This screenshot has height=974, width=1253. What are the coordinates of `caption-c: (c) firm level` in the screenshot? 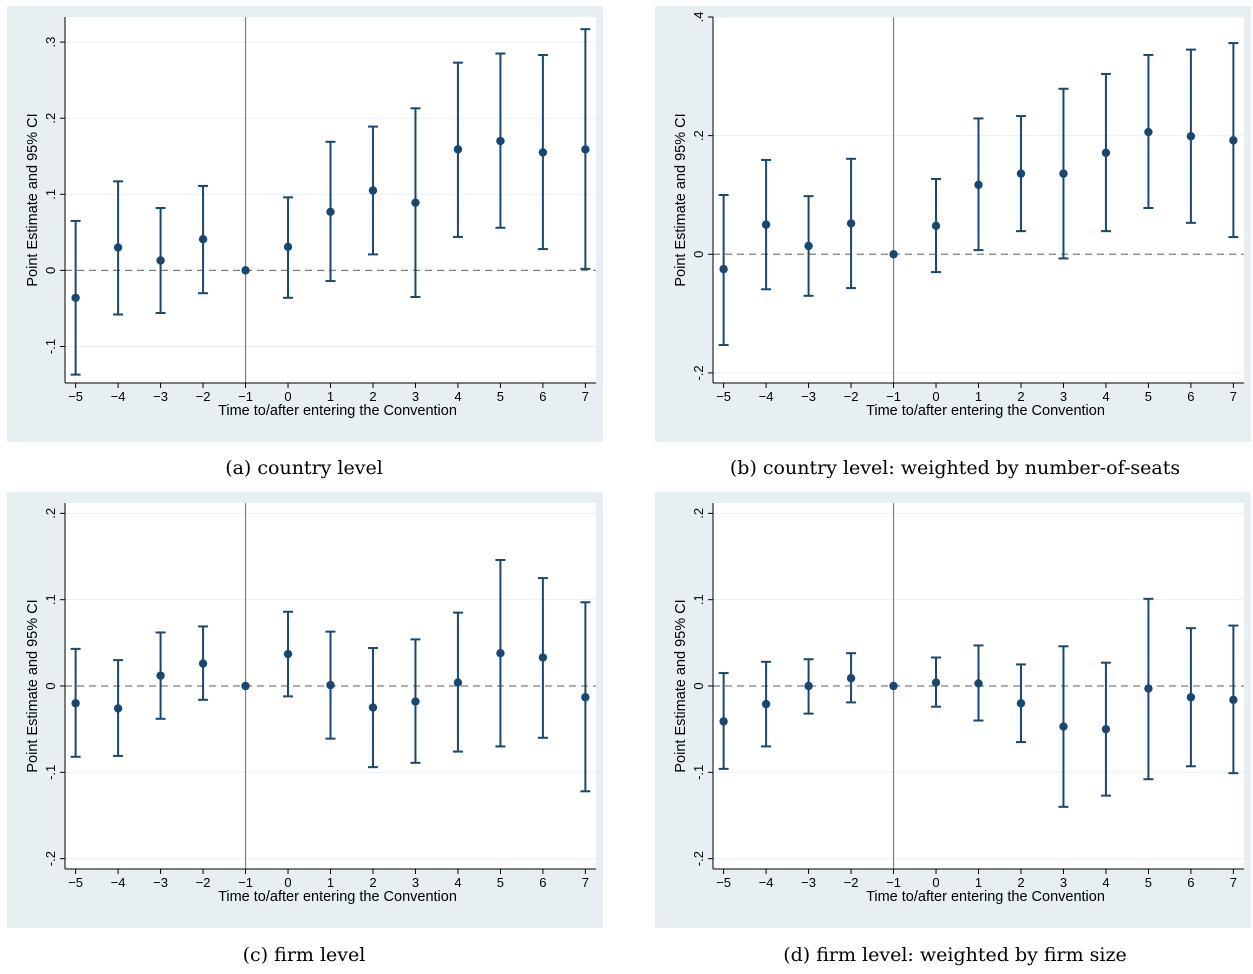 It's located at (304, 955).